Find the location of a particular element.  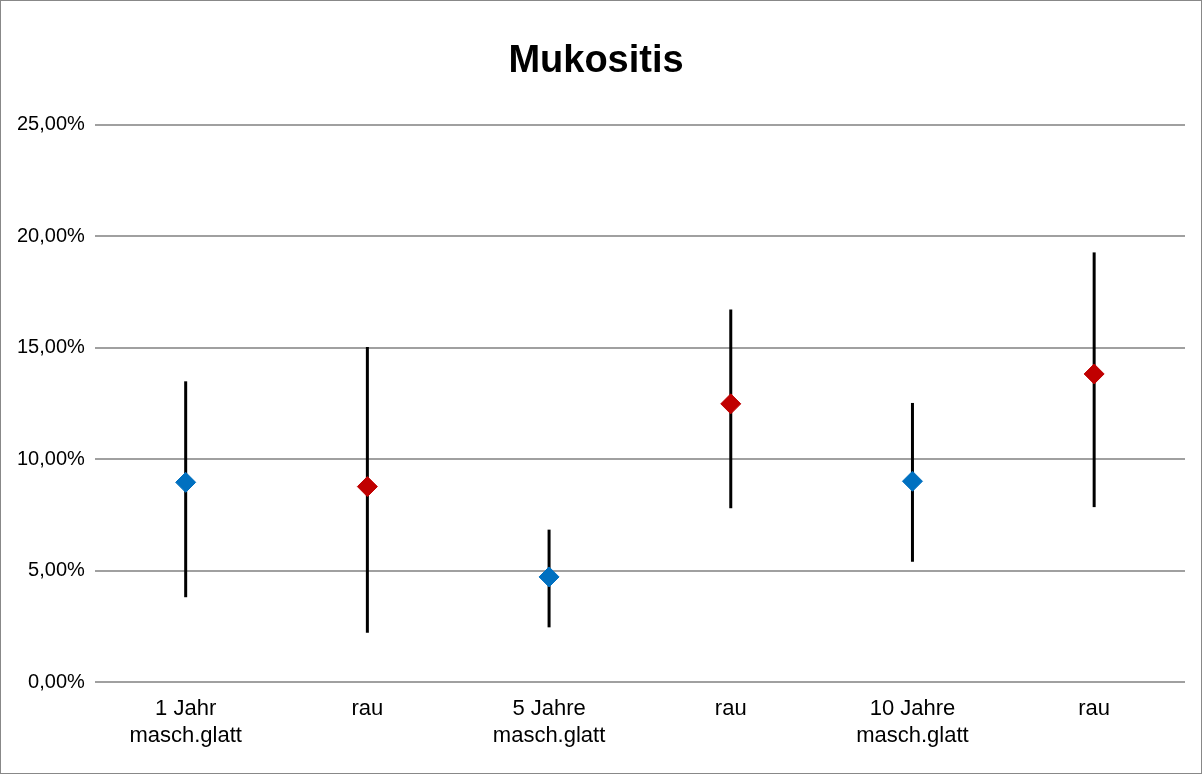

x-tick-label: 1 Jahr masch.glatt is located at coordinates (185, 721).